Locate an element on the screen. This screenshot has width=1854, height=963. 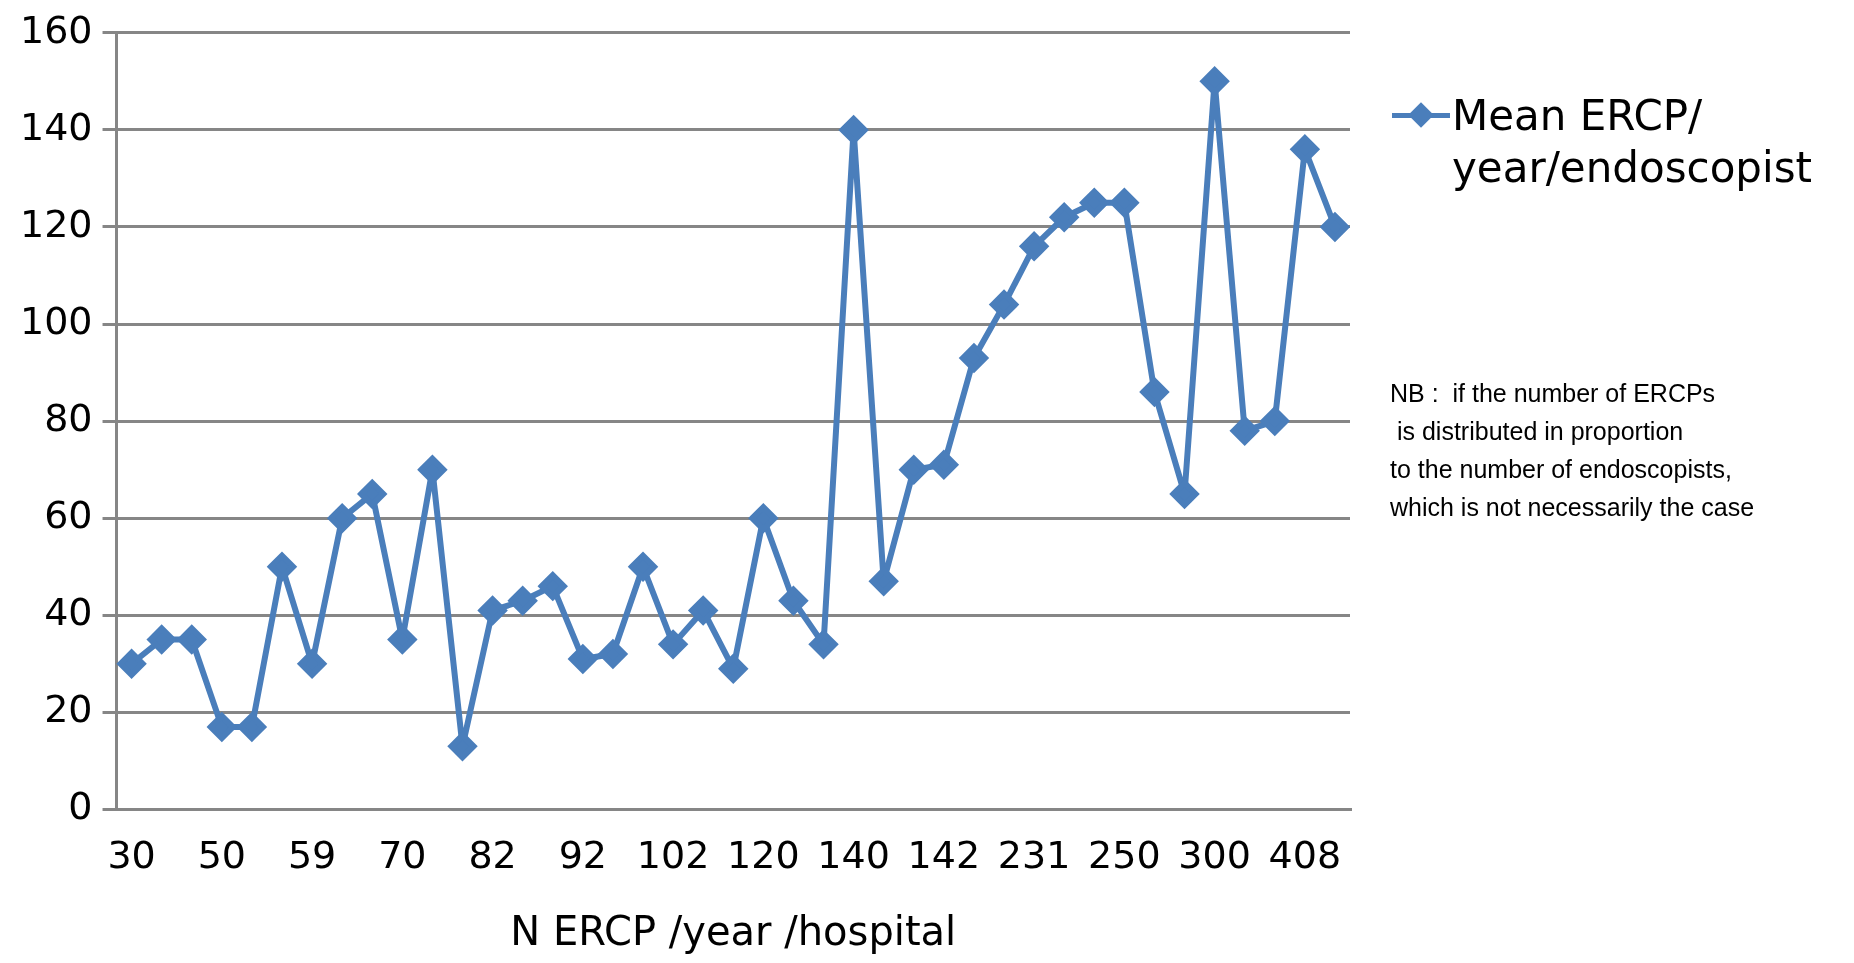
x-tick-label: 59 is located at coordinates (312, 855).